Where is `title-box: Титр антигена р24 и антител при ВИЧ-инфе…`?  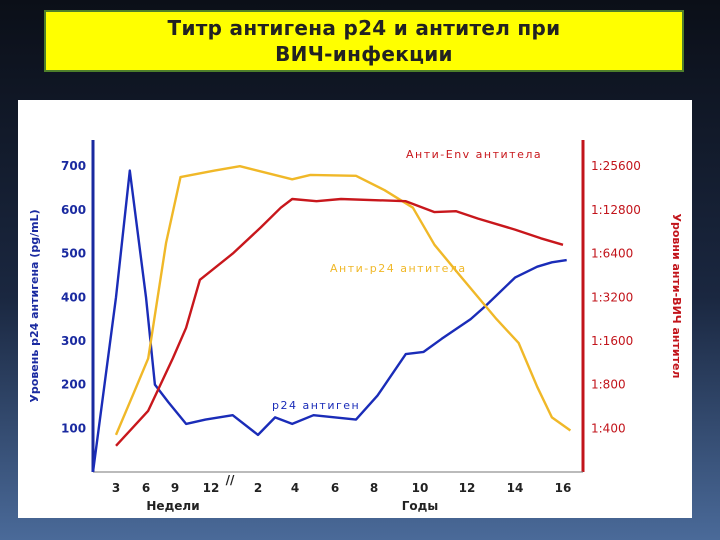
title-box: Титр антигена р24 и антител при ВИЧ-инфе… is located at coordinates (364, 41).